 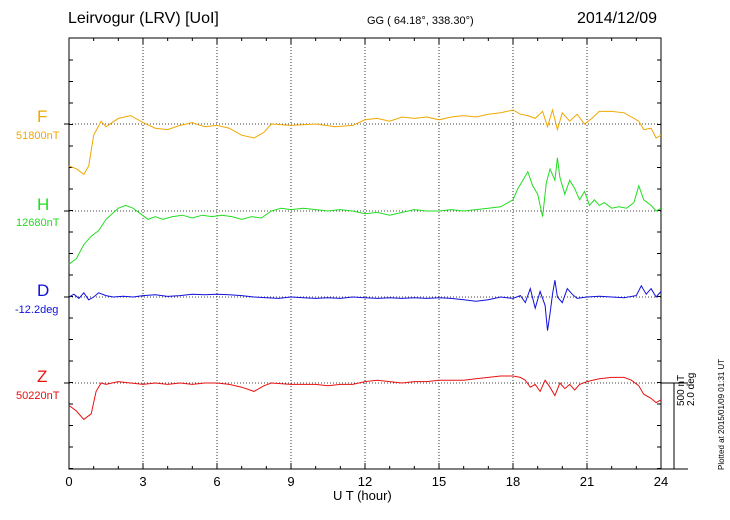 What do you see at coordinates (290, 481) in the screenshot?
I see `x-tick-label: 9` at bounding box center [290, 481].